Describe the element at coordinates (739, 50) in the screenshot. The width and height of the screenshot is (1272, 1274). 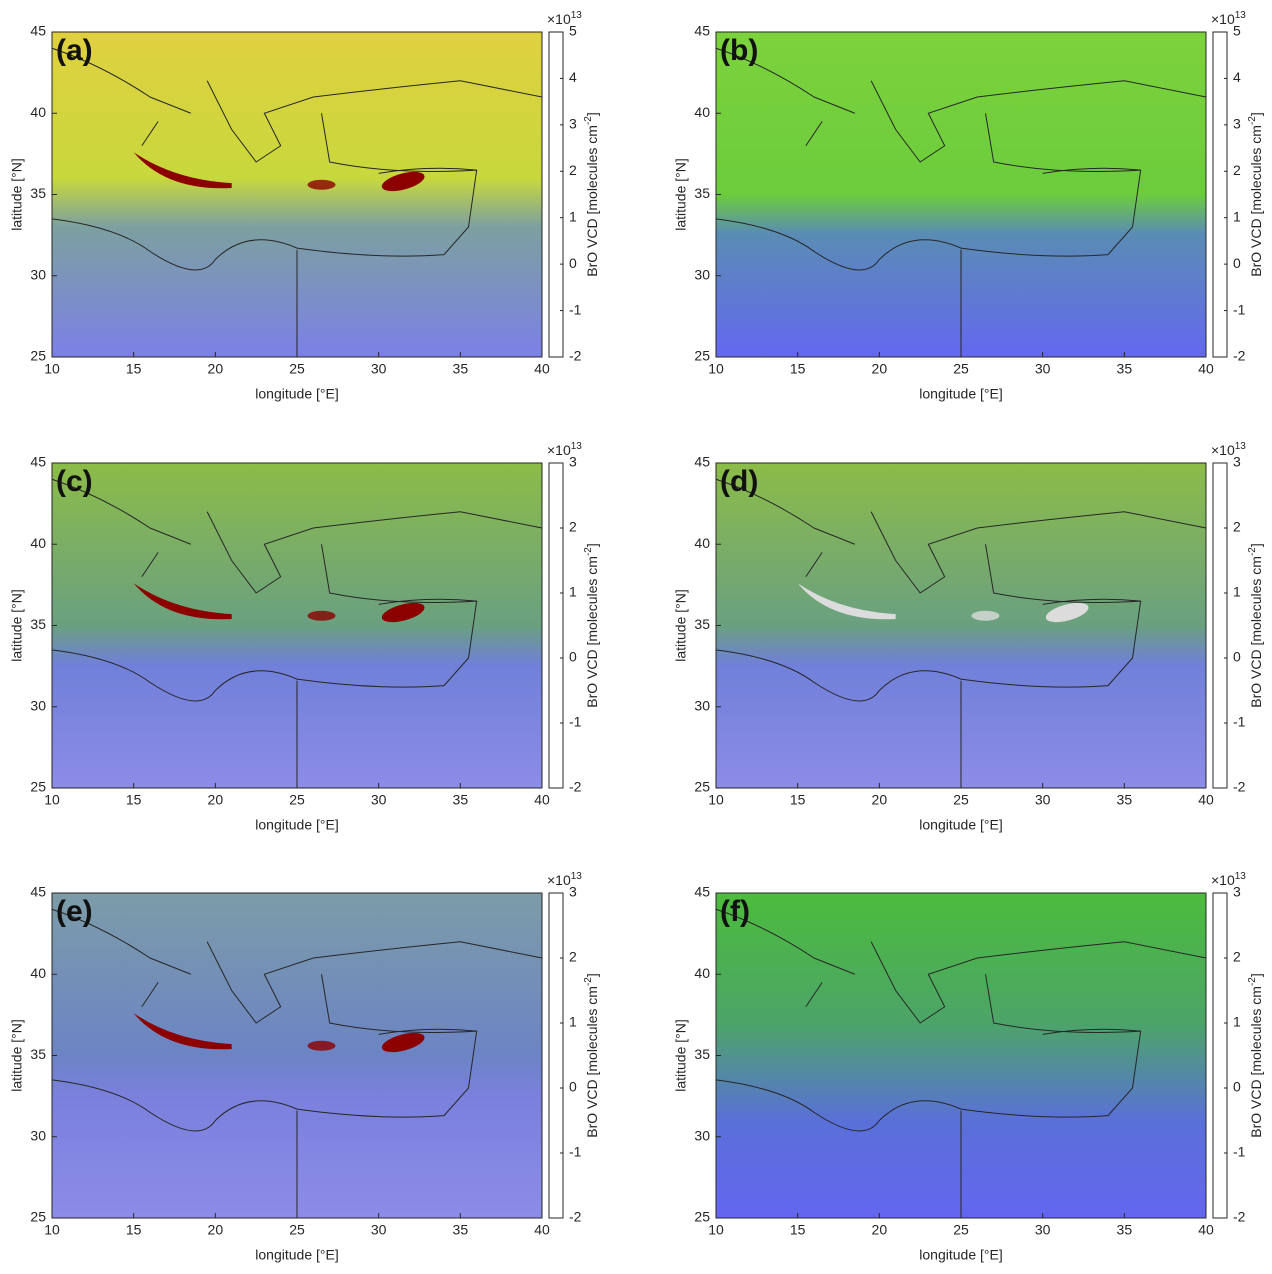
I see `panel-label: (b)` at that location.